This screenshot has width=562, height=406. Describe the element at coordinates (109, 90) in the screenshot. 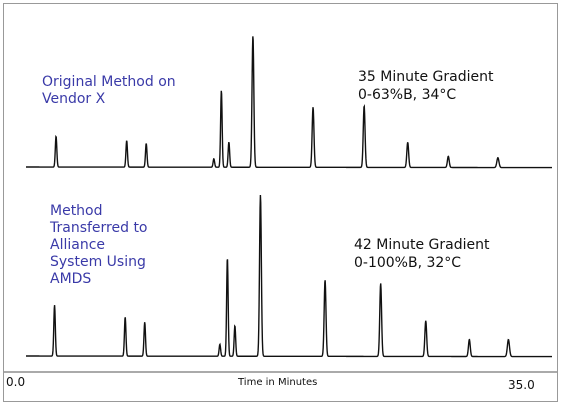

I see `panel-1-method-label: Original Method on Vendor X` at that location.